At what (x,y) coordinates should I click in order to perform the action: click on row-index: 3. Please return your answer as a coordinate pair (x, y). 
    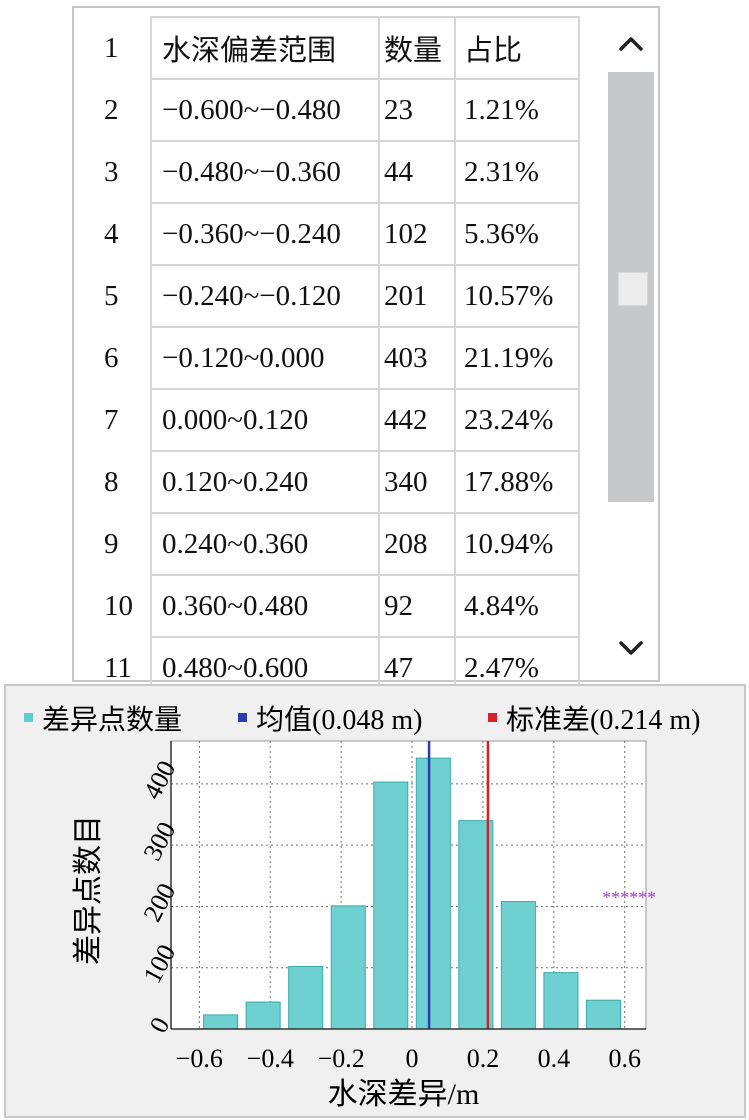
    Looking at the image, I should click on (123, 172).